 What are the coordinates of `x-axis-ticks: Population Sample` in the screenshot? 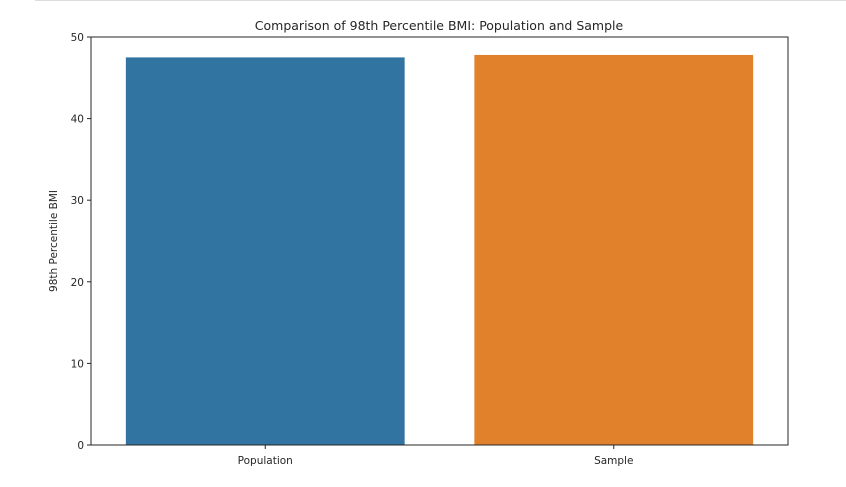 It's located at (435, 456).